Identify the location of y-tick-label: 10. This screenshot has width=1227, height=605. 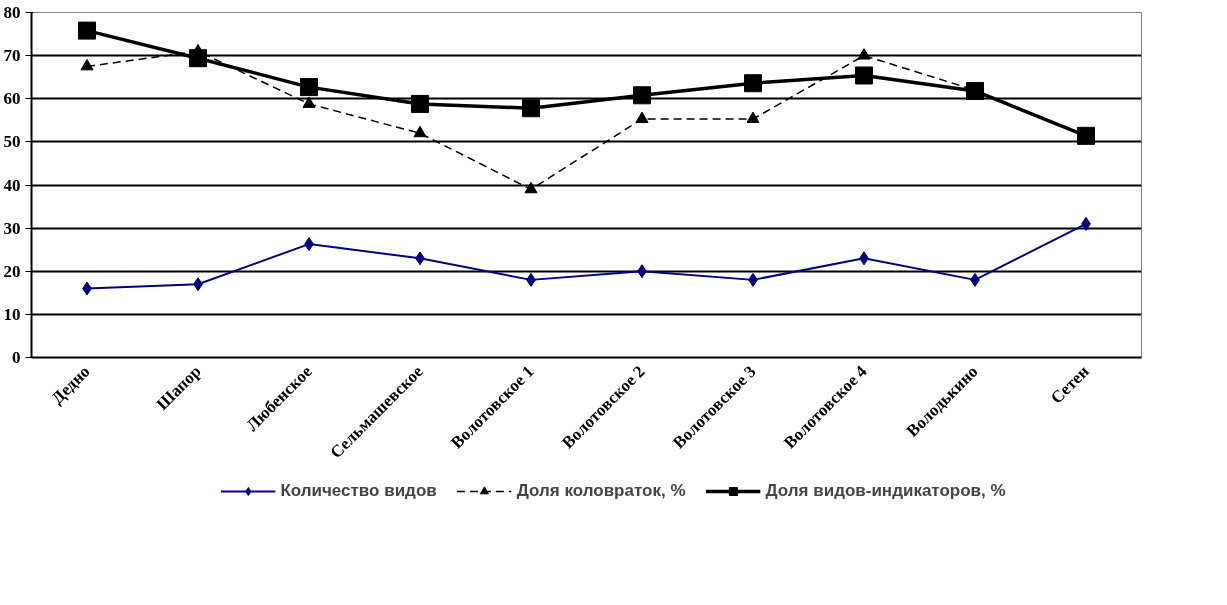
(12, 314).